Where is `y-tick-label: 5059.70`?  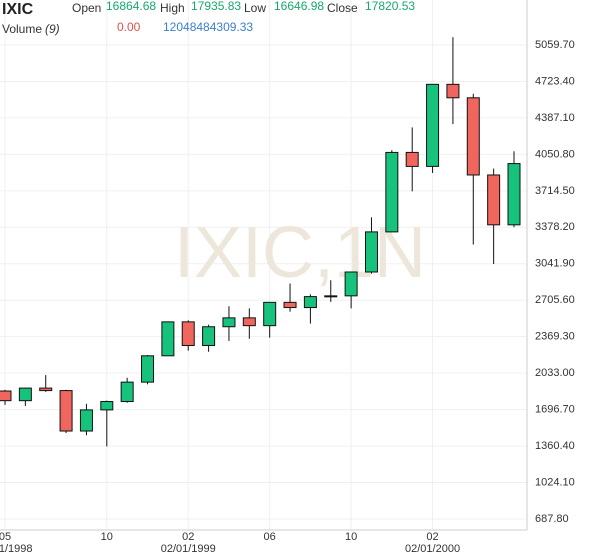 y-tick-label: 5059.70 is located at coordinates (555, 45).